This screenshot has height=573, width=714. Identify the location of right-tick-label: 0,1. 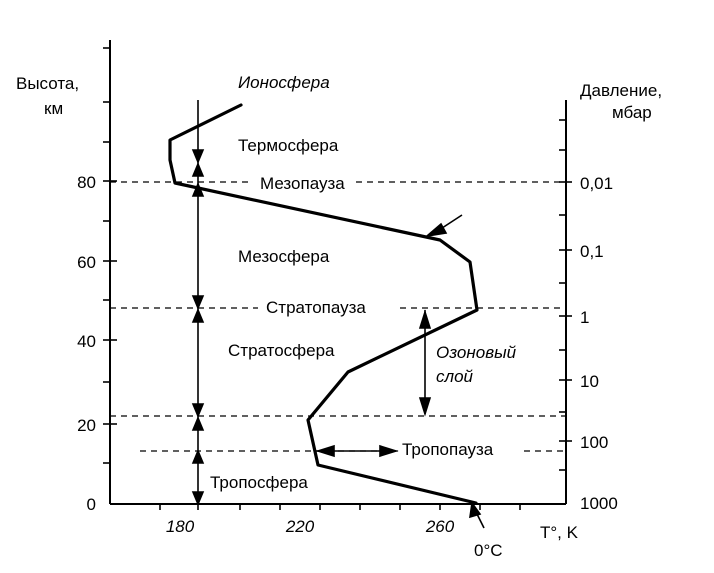
(592, 251).